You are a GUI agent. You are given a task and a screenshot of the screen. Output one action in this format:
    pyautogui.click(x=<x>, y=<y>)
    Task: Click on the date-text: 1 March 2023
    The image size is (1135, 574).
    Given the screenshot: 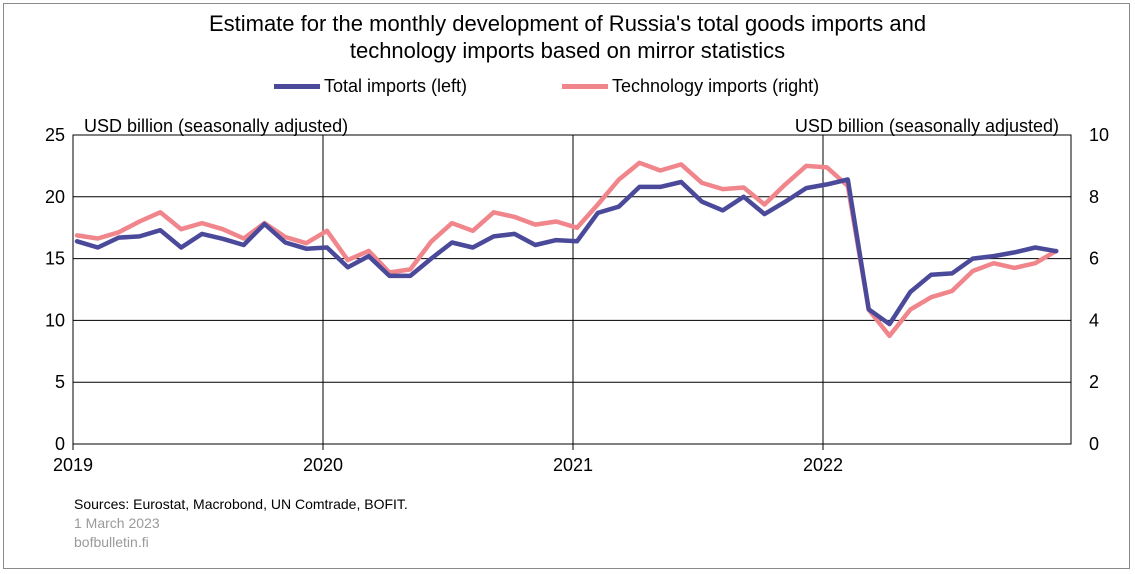 What is the action you would take?
    pyautogui.click(x=117, y=523)
    